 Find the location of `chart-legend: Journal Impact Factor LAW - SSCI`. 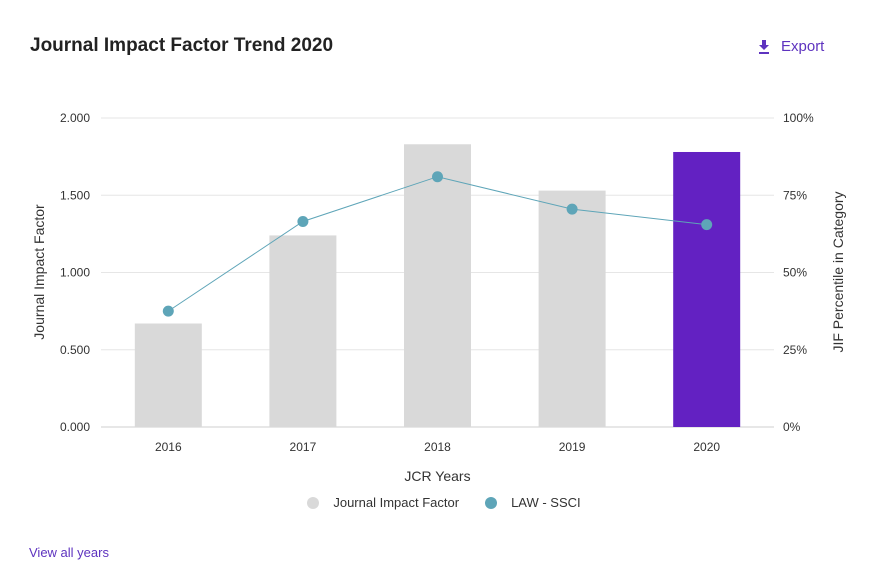

chart-legend: Journal Impact Factor LAW - SSCI is located at coordinates (444, 502).